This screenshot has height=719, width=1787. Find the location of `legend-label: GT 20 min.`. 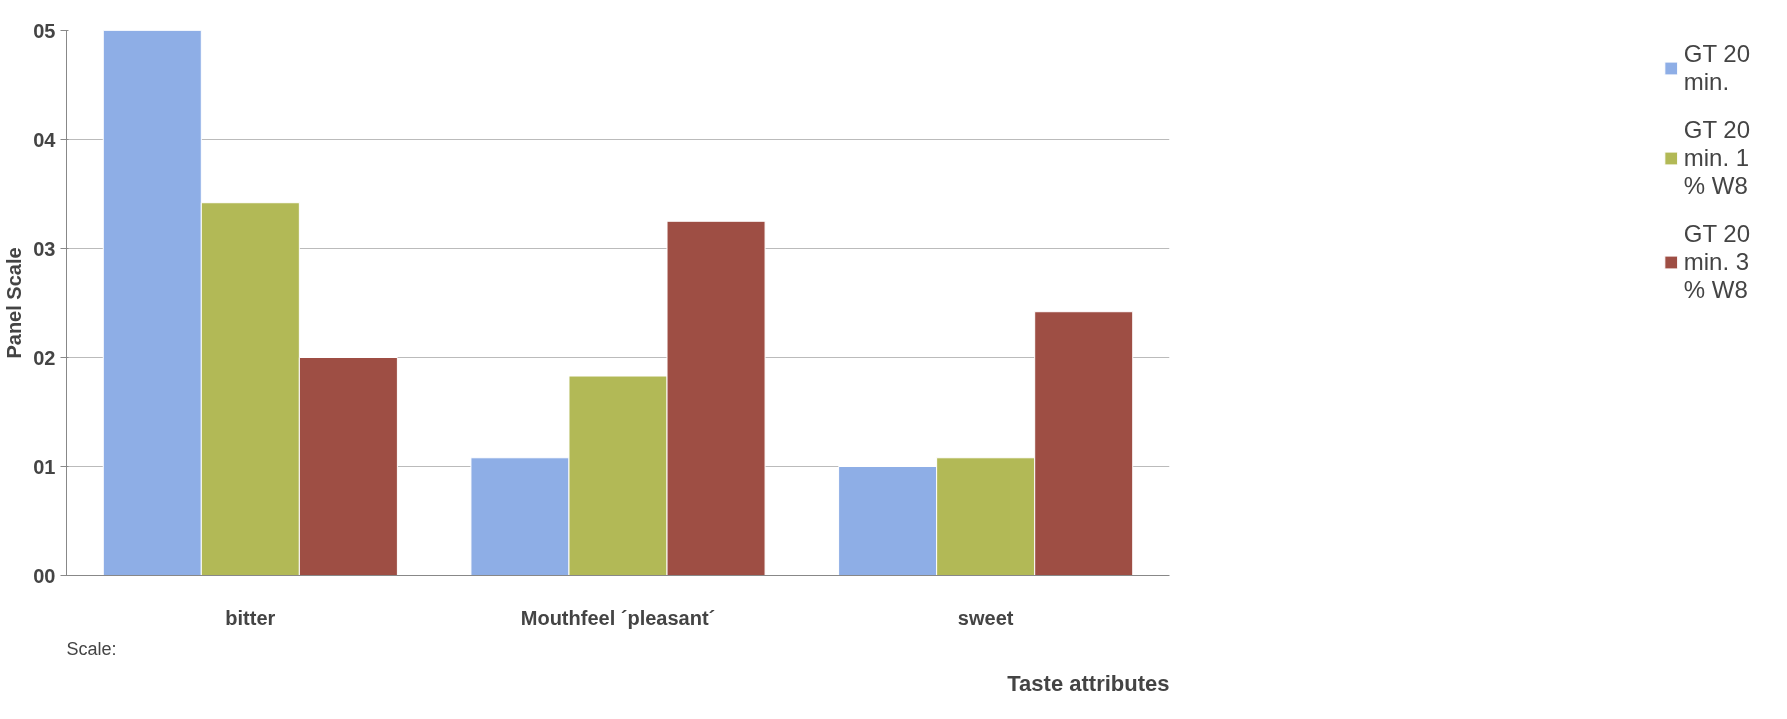

legend-label: GT 20 min. is located at coordinates (1716, 68).